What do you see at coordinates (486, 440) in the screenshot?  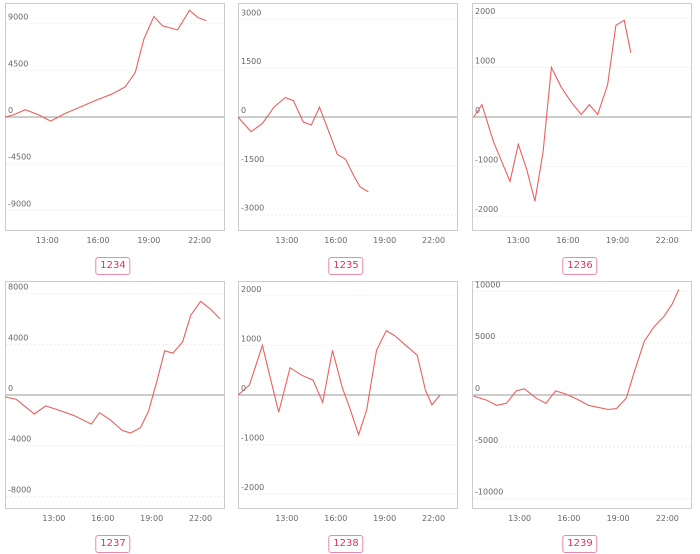 I see `y-tick-label: -5000` at bounding box center [486, 440].